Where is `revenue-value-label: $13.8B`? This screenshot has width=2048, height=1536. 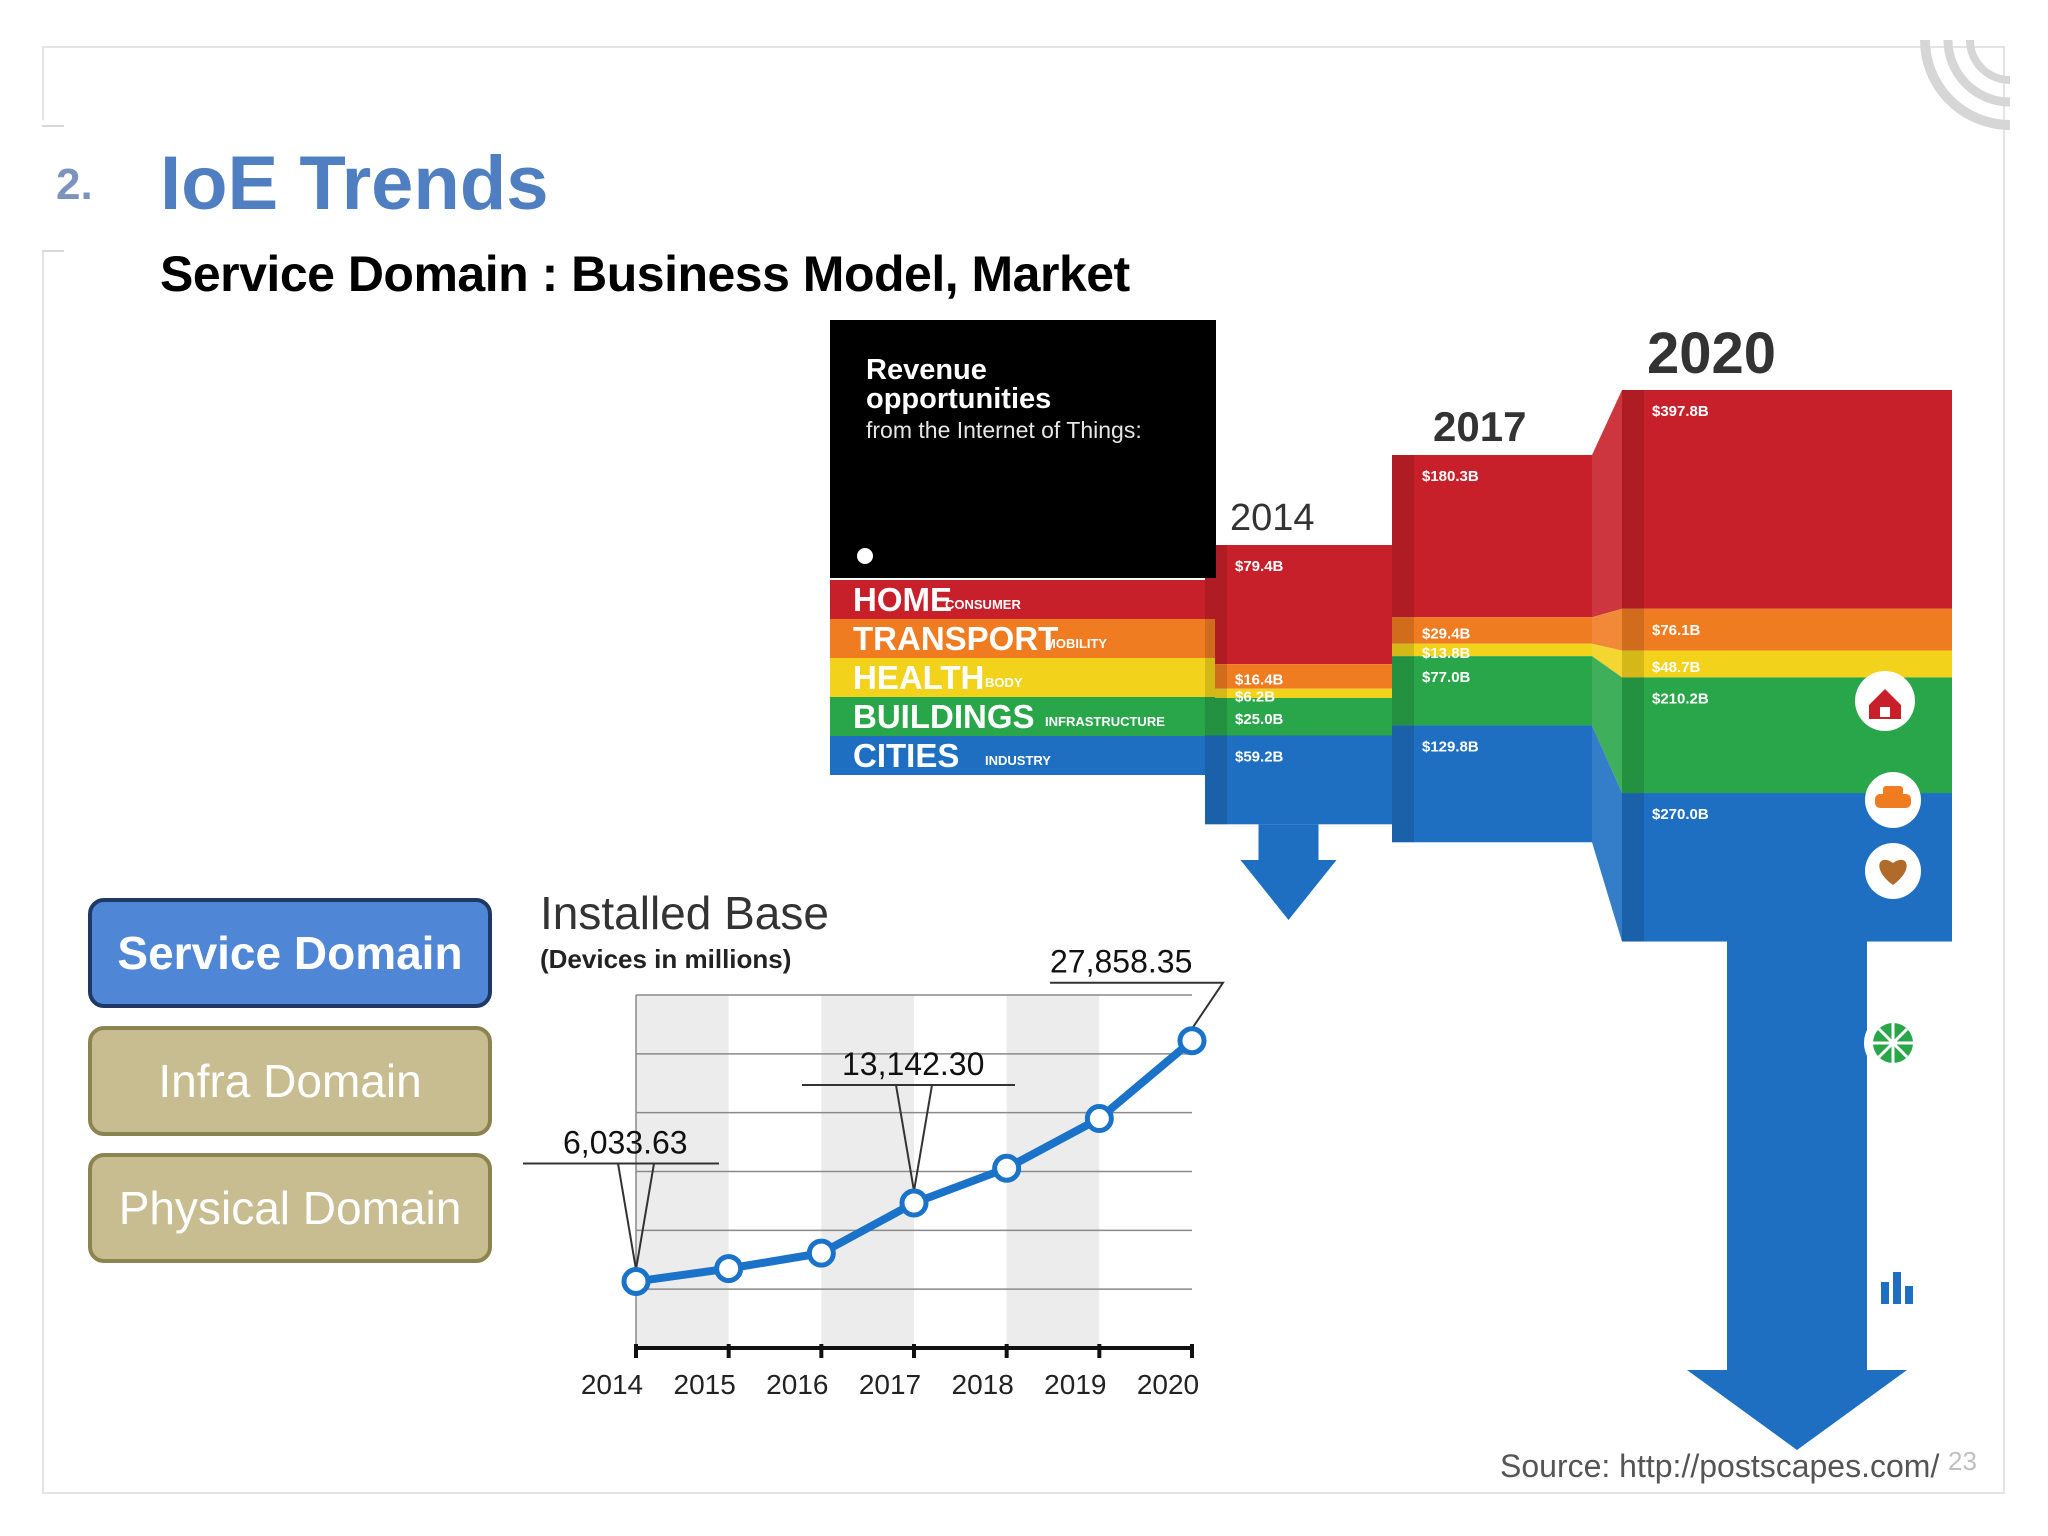 revenue-value-label: $13.8B is located at coordinates (1446, 653).